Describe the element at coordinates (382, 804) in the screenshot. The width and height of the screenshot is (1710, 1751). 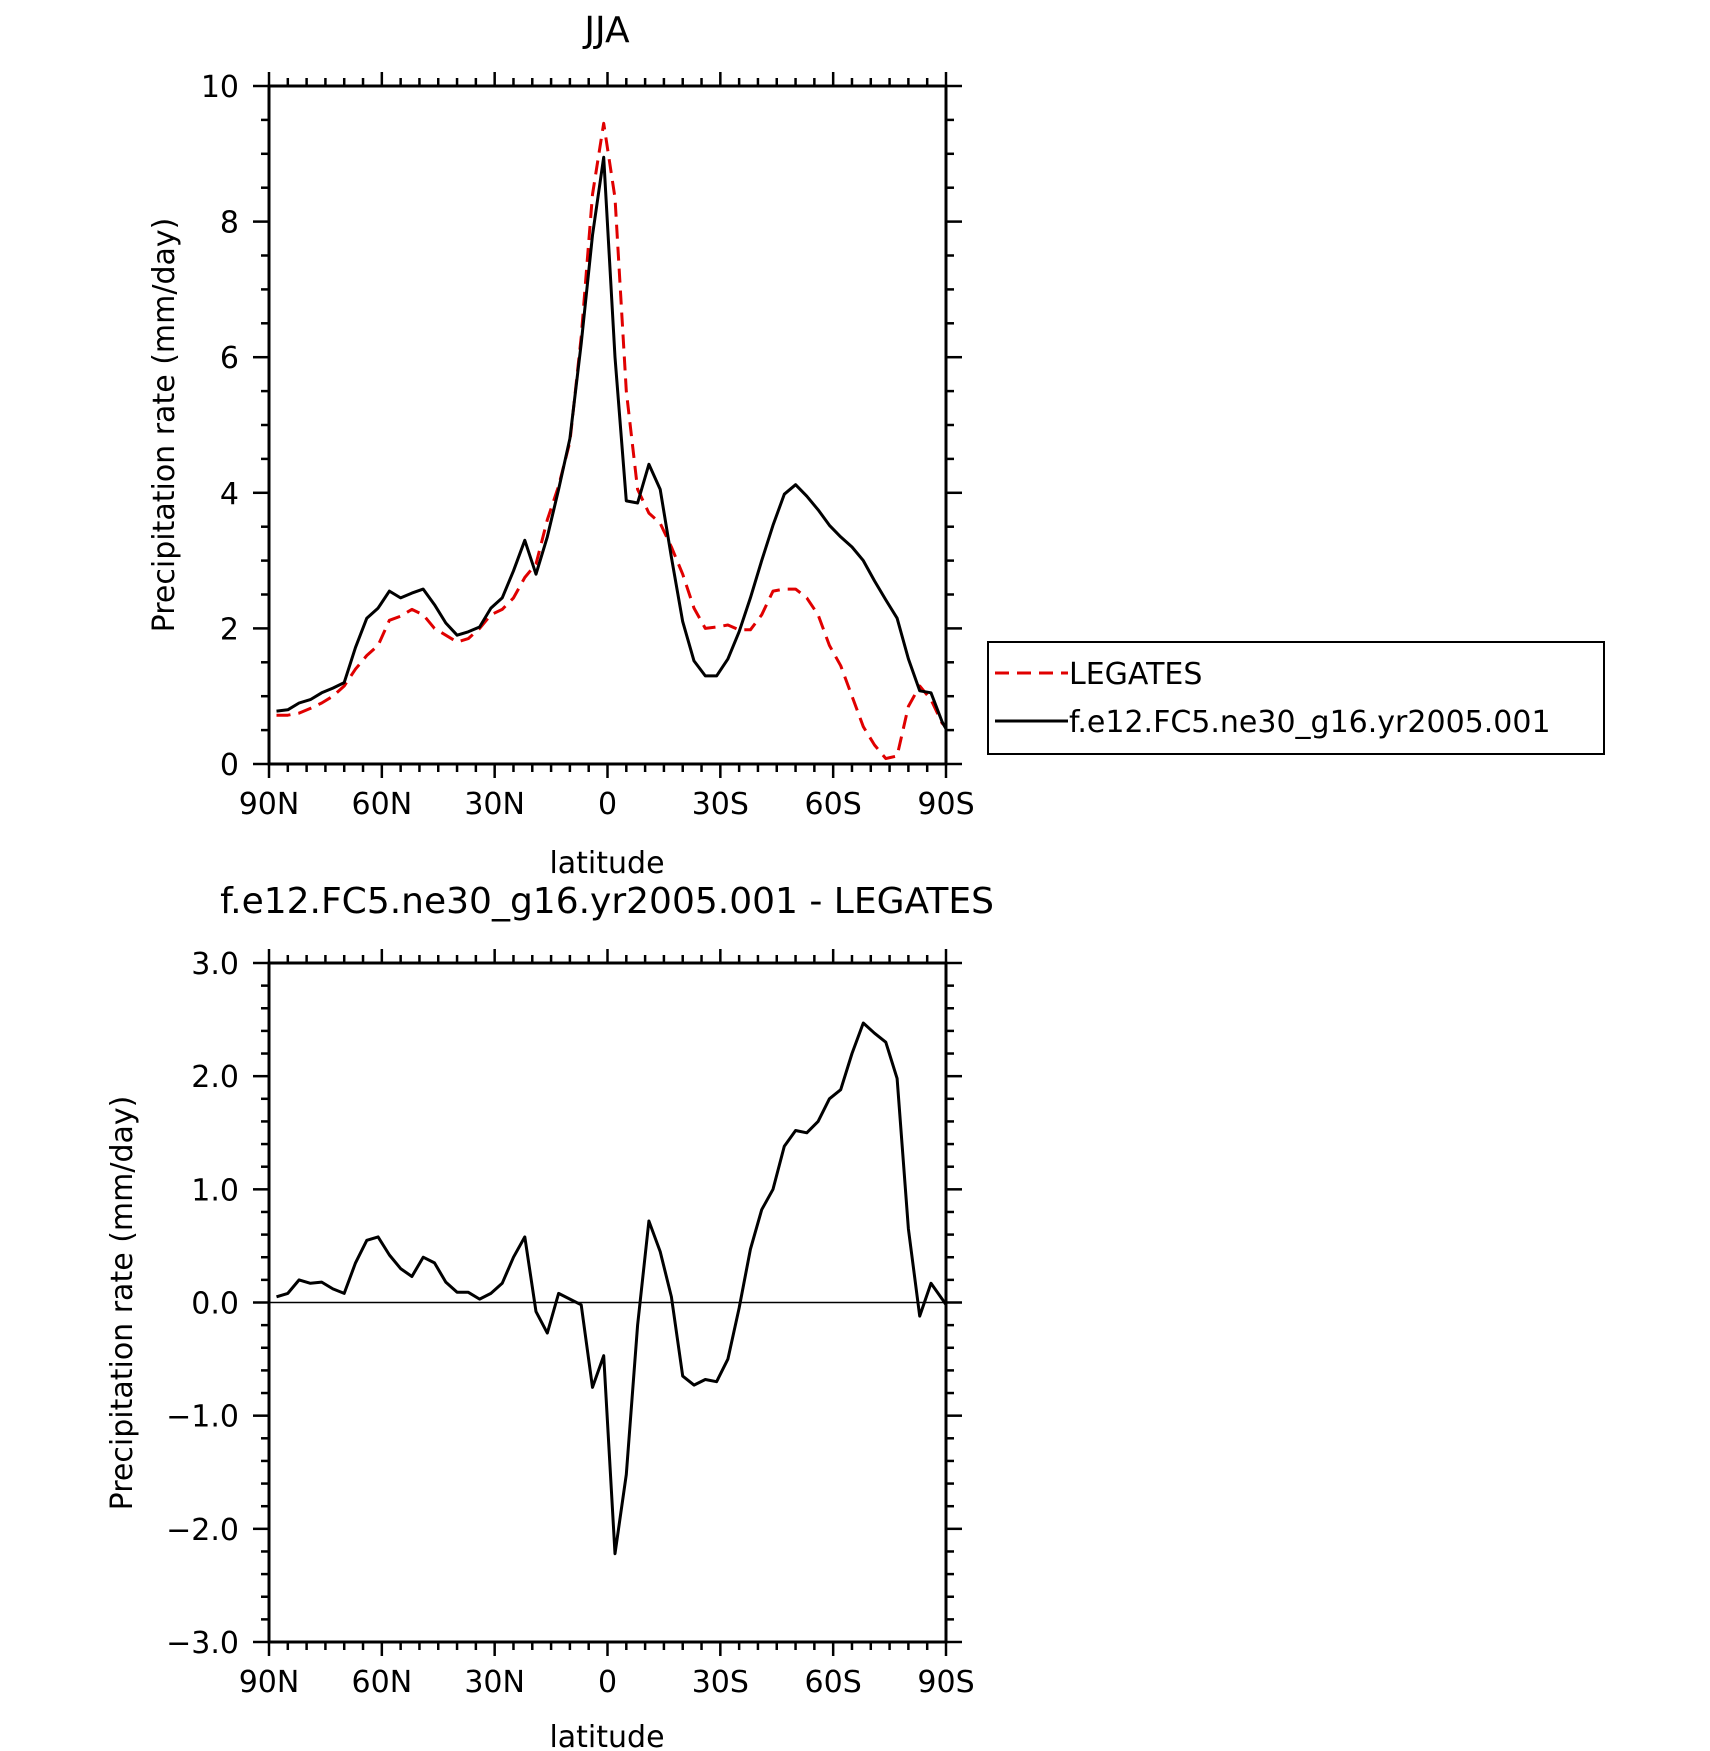
I see `top-x-tick-label: 60N` at that location.